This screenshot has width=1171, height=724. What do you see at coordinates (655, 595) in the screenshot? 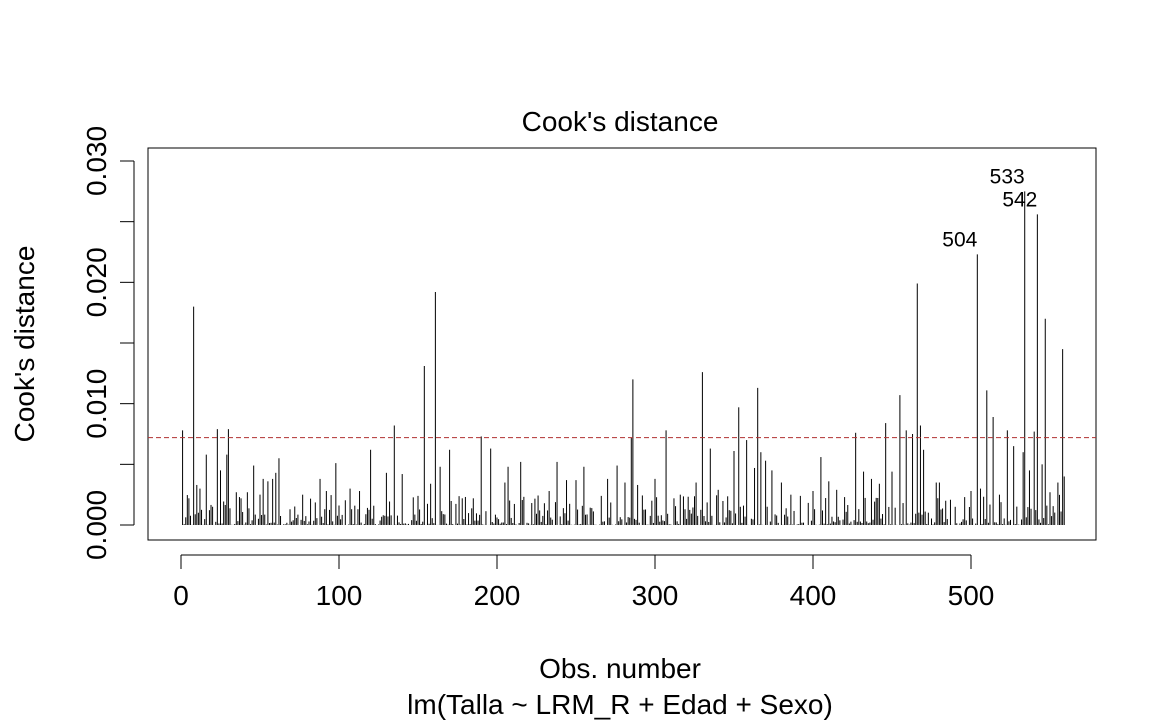
I see `x-tick-label: 300` at bounding box center [655, 595].